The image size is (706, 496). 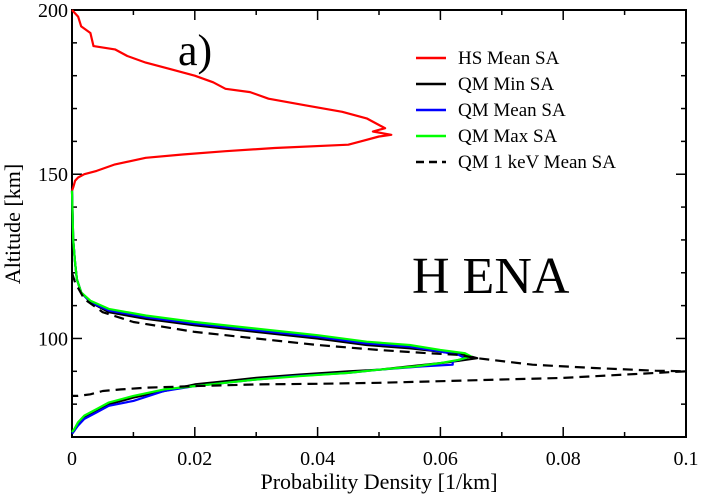 I want to click on x-tick-label: 0.08, so click(x=563, y=459).